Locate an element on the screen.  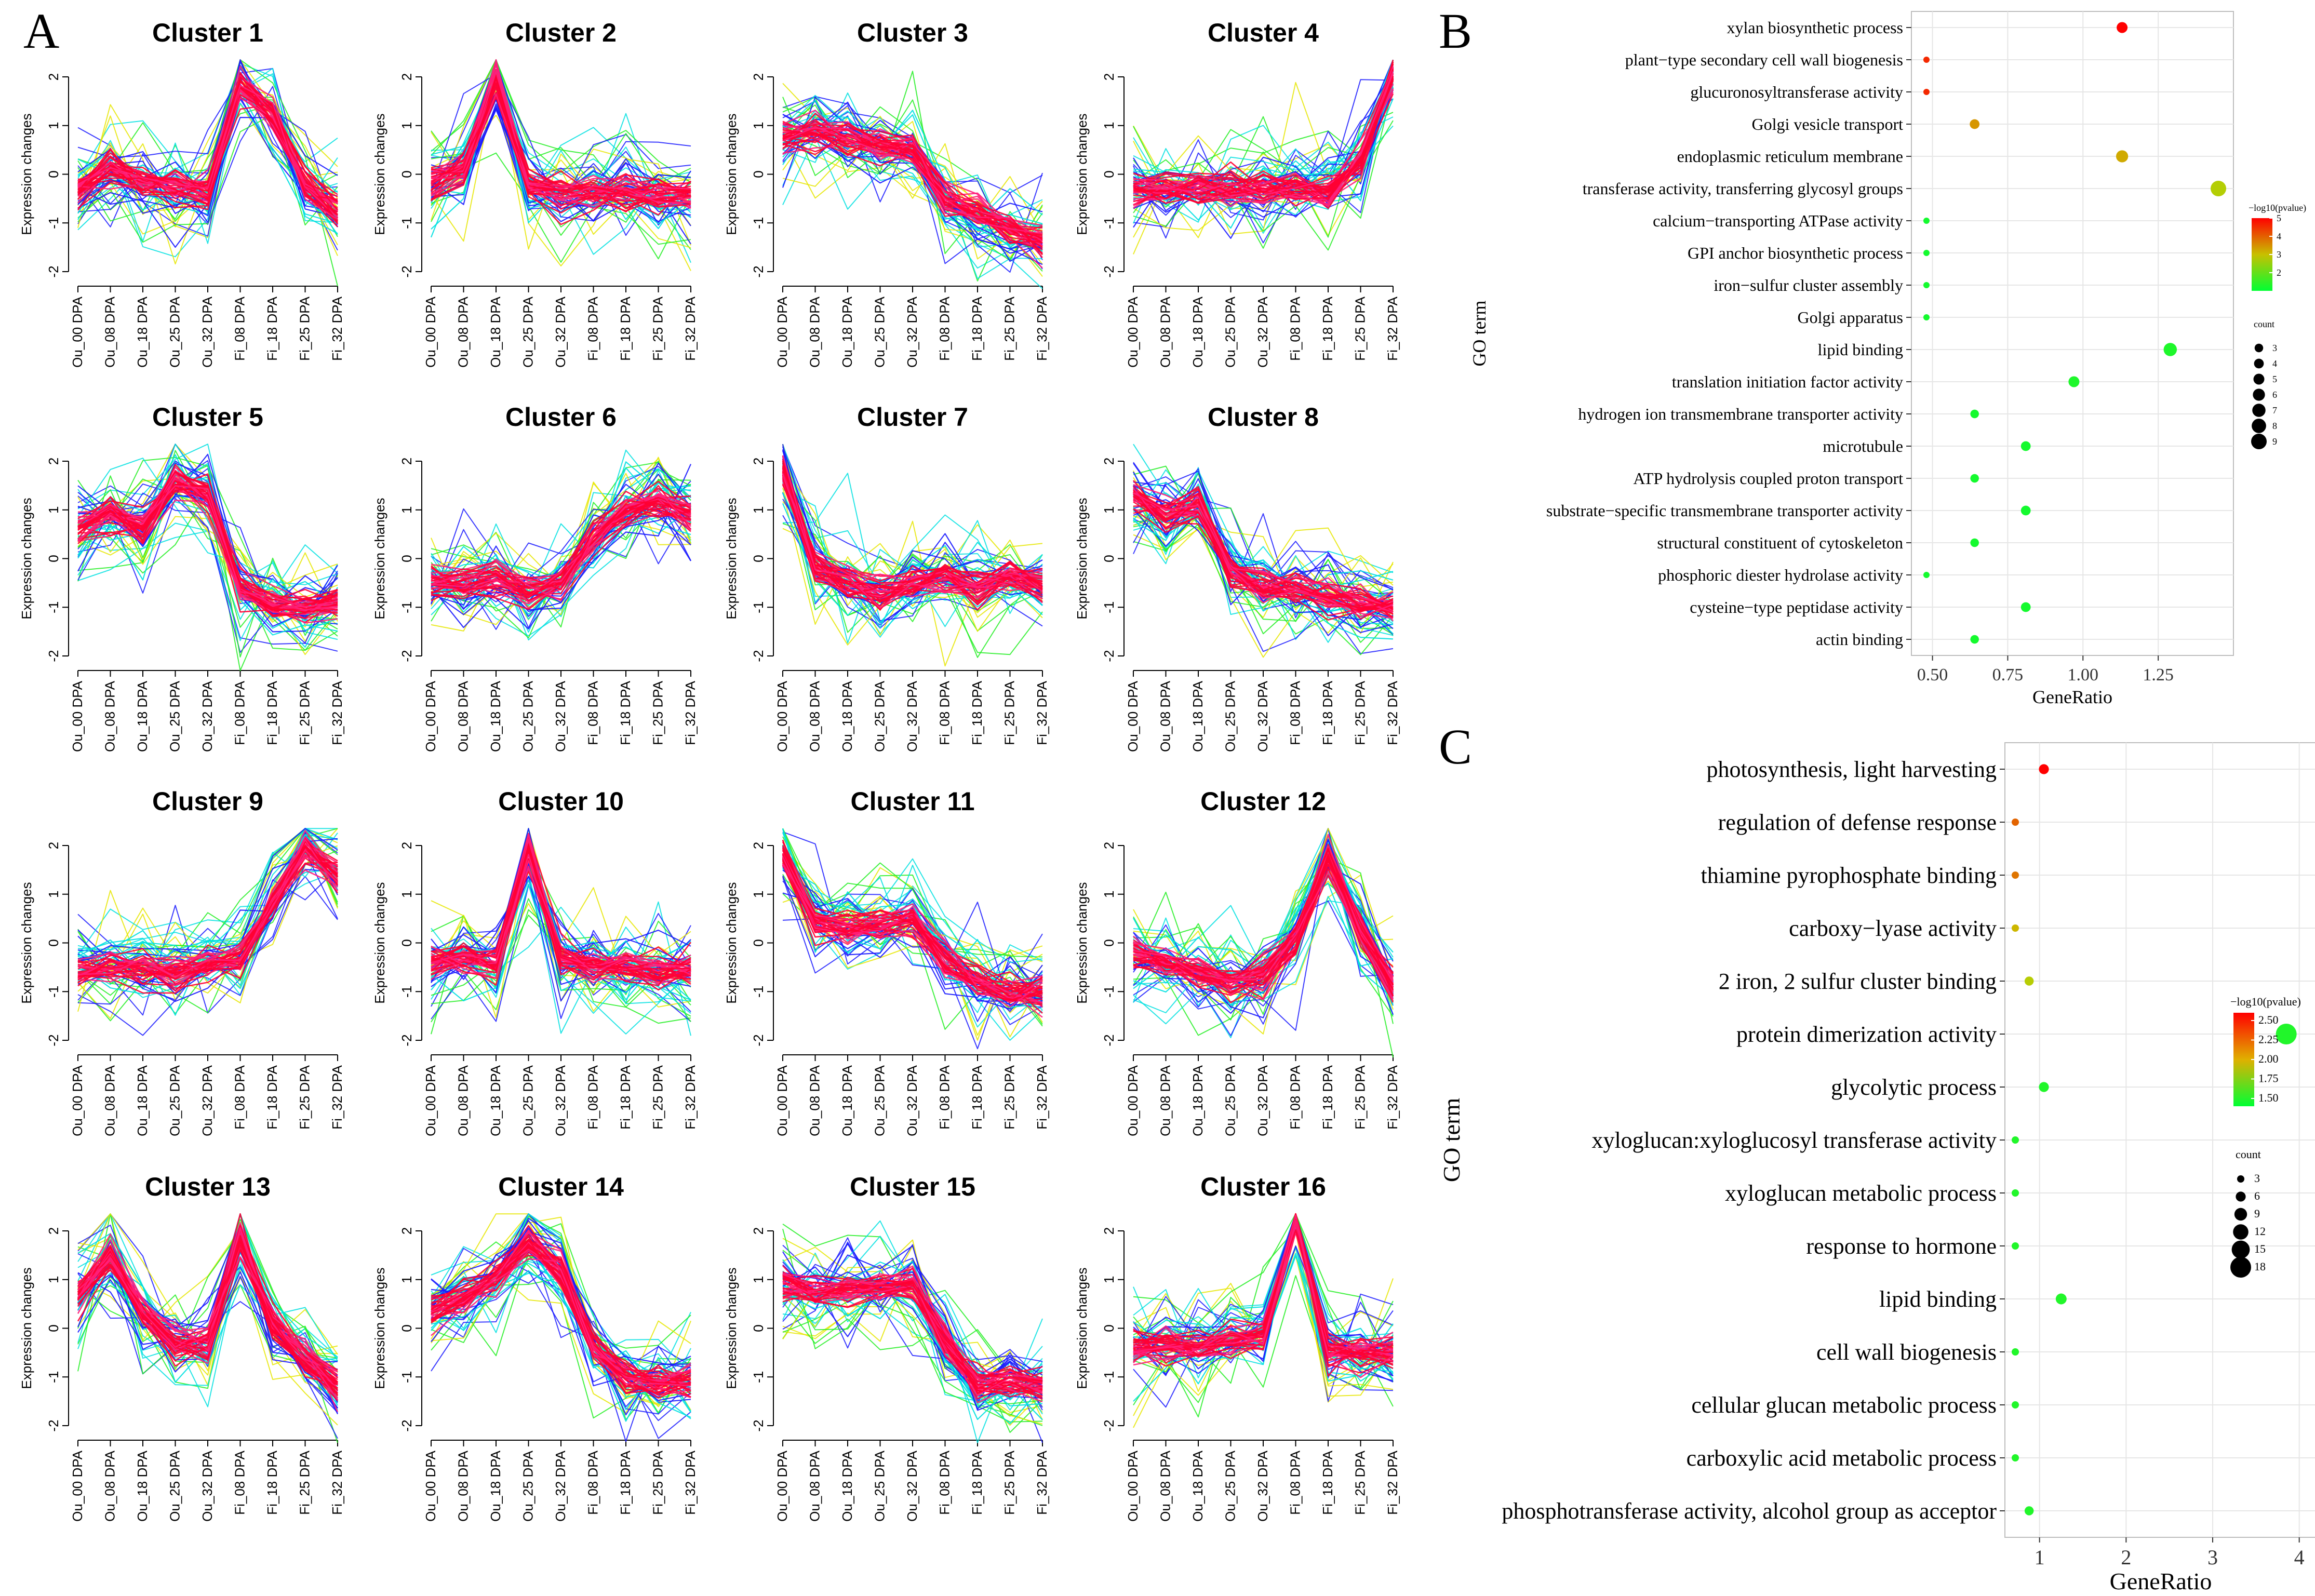
x-tick-label: 1.00 is located at coordinates (2083, 675).